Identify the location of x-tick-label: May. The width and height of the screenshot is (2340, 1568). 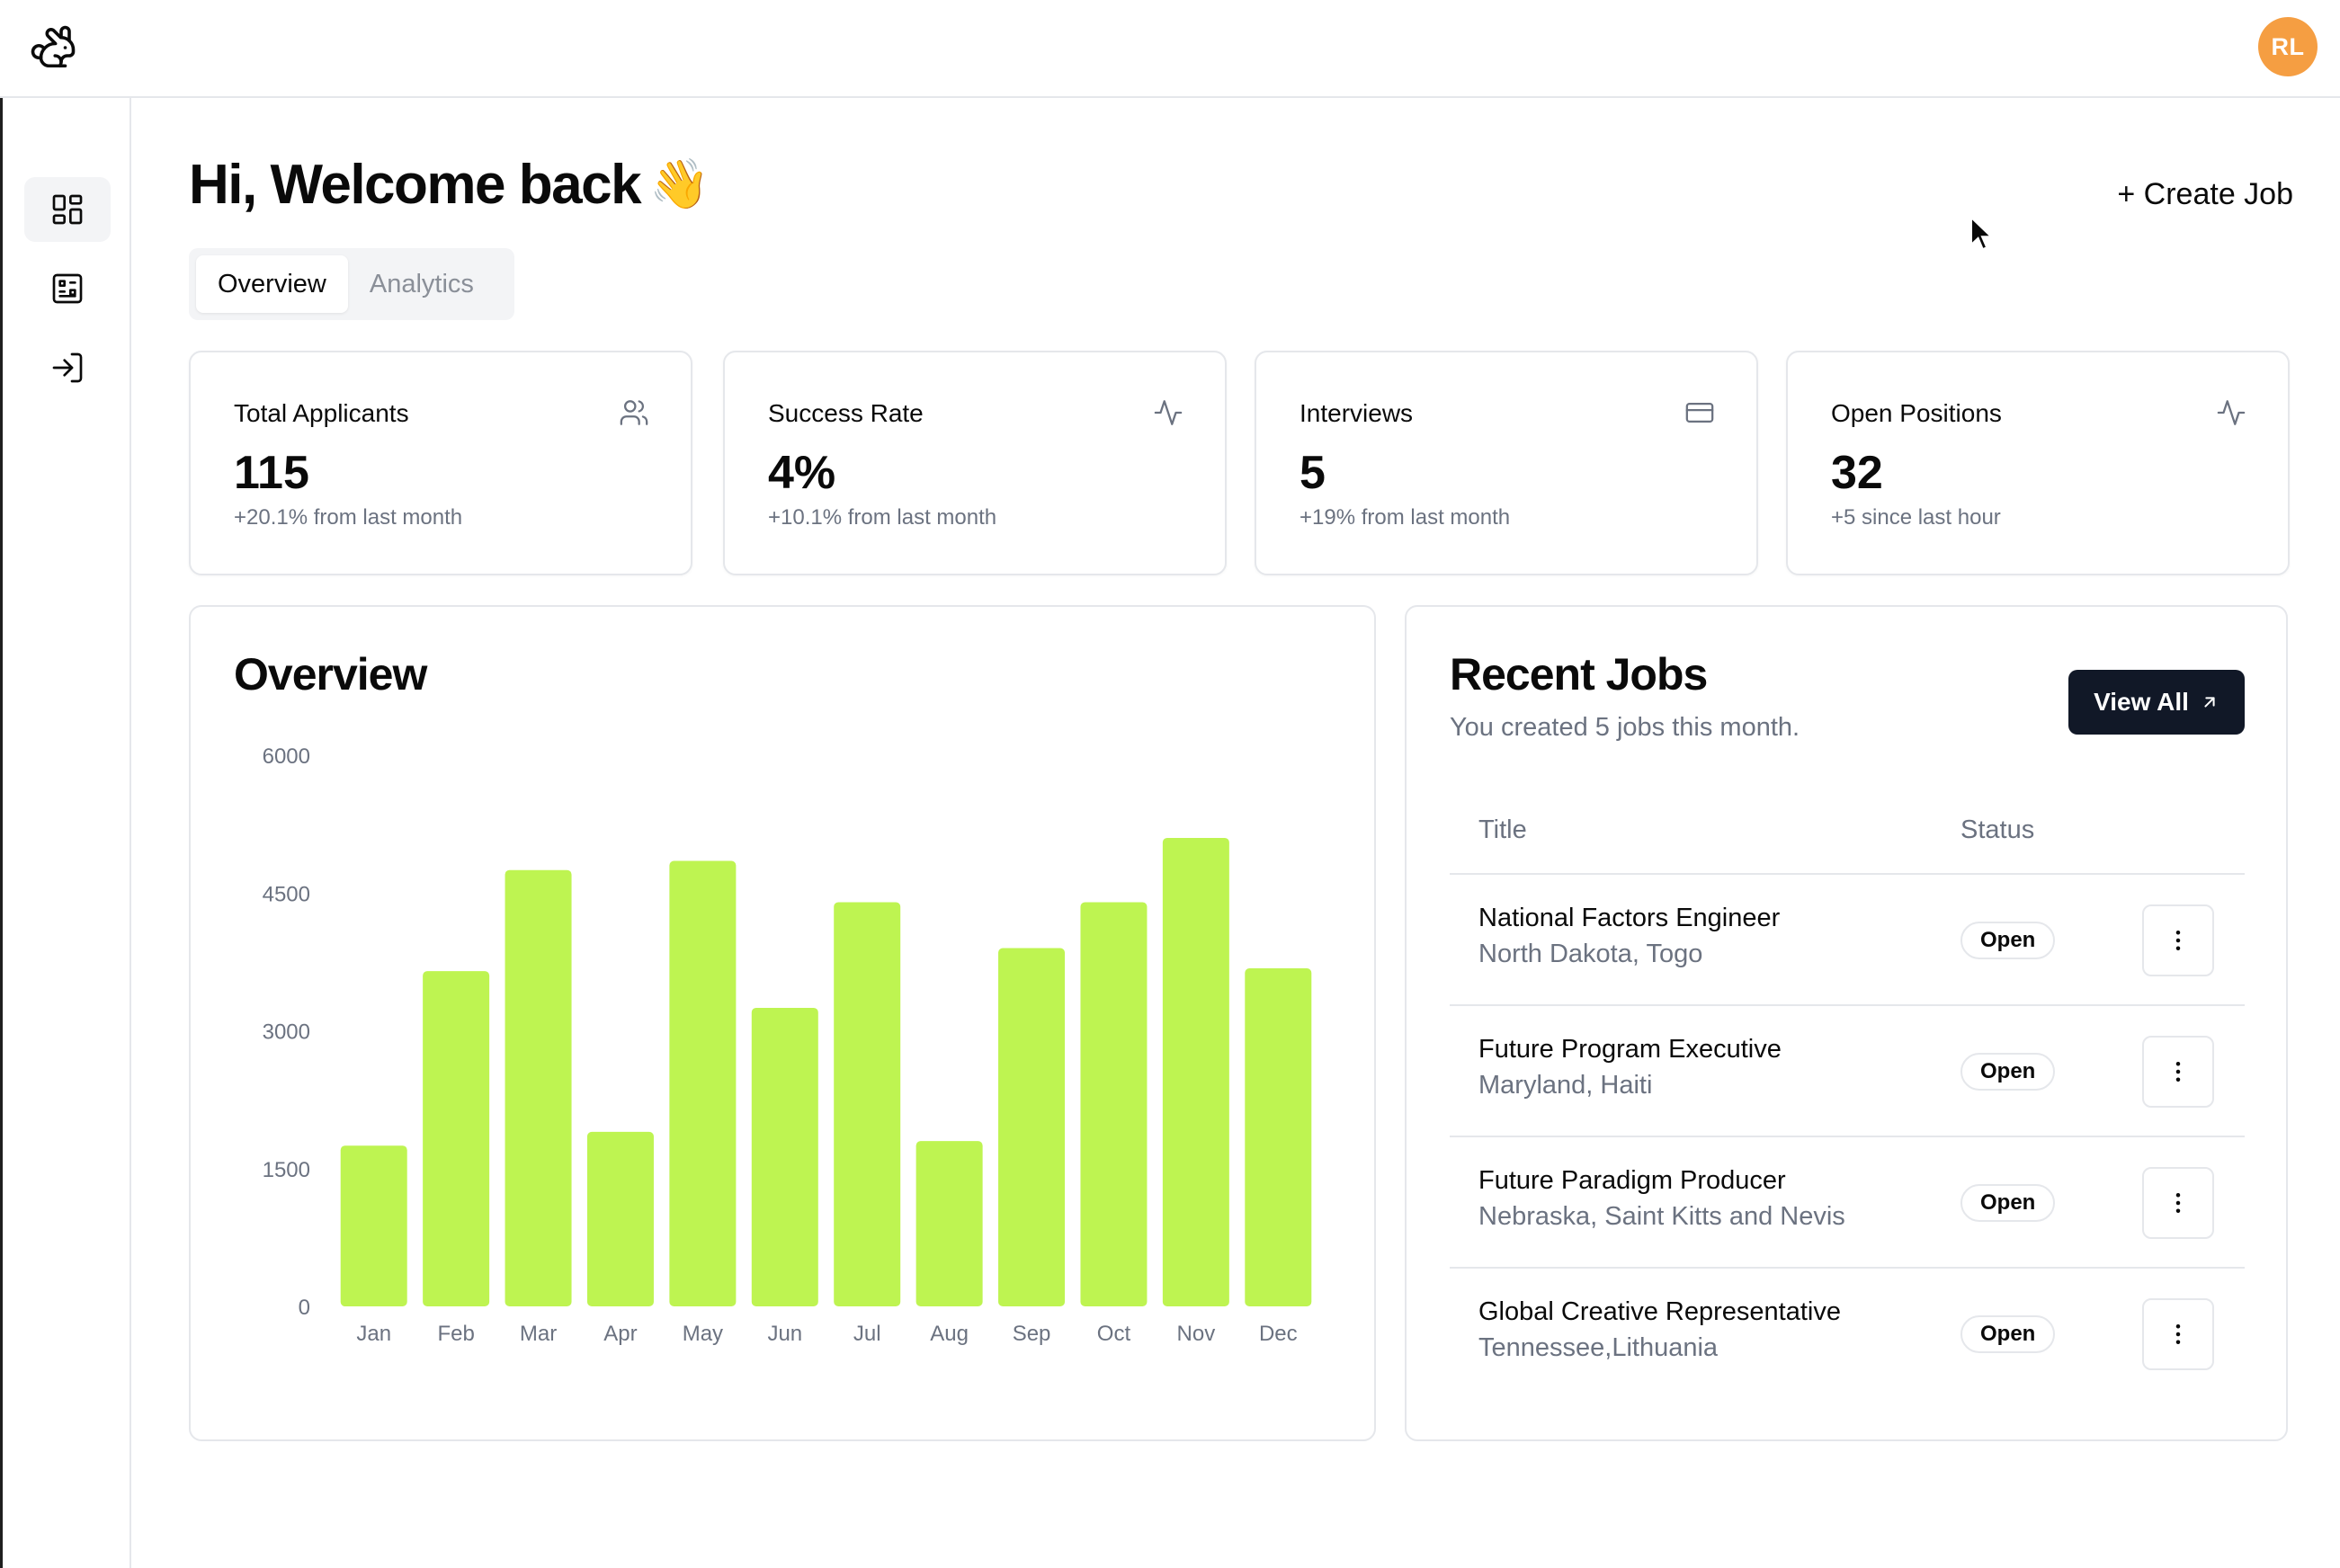
(703, 1334).